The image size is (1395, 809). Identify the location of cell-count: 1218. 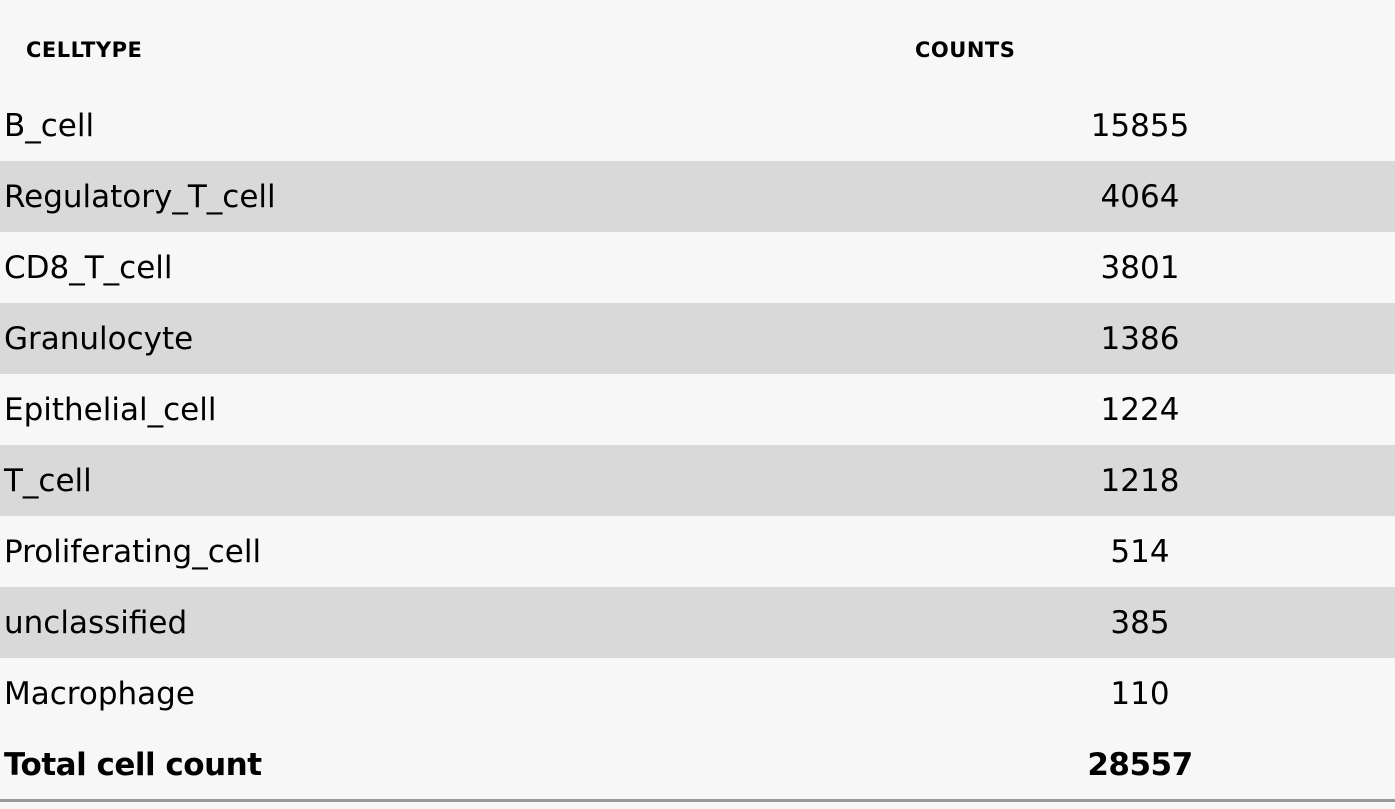
(1140, 480).